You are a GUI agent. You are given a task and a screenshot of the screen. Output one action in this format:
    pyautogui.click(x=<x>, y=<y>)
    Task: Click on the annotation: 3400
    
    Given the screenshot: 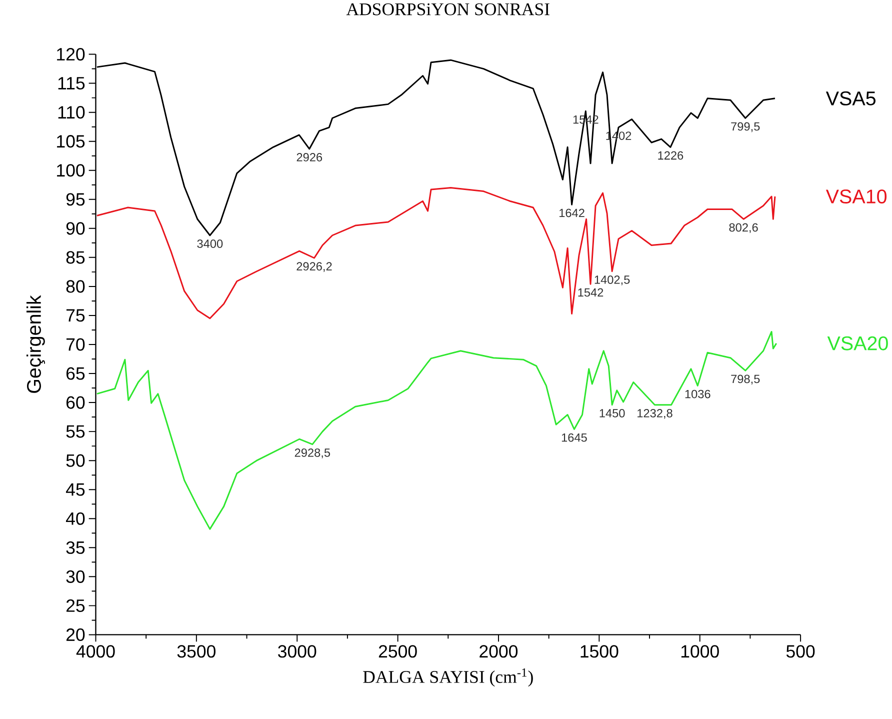 What is the action you would take?
    pyautogui.click(x=210, y=244)
    